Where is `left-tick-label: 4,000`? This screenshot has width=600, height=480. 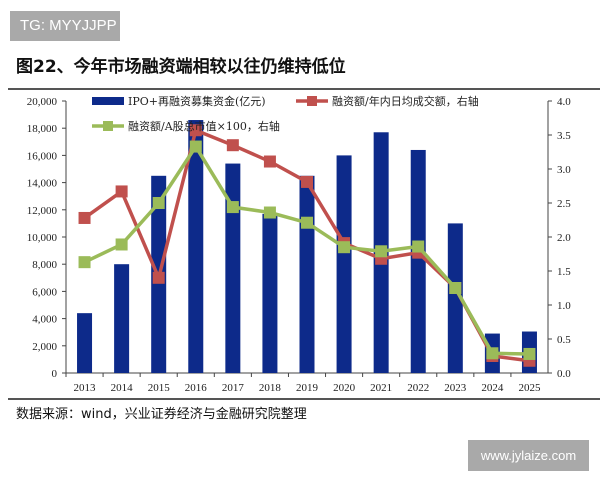 left-tick-label: 4,000 is located at coordinates (44, 320).